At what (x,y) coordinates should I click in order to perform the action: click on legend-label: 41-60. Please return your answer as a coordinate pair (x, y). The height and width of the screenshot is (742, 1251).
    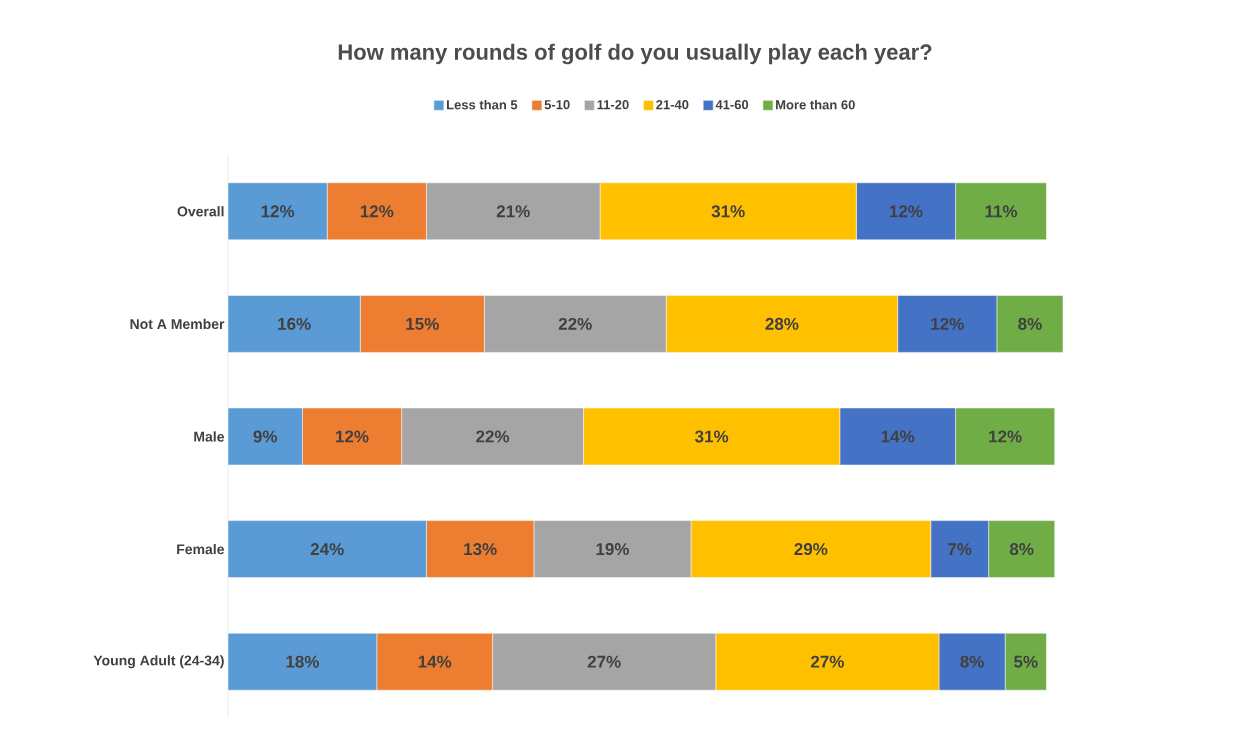
    Looking at the image, I should click on (732, 105).